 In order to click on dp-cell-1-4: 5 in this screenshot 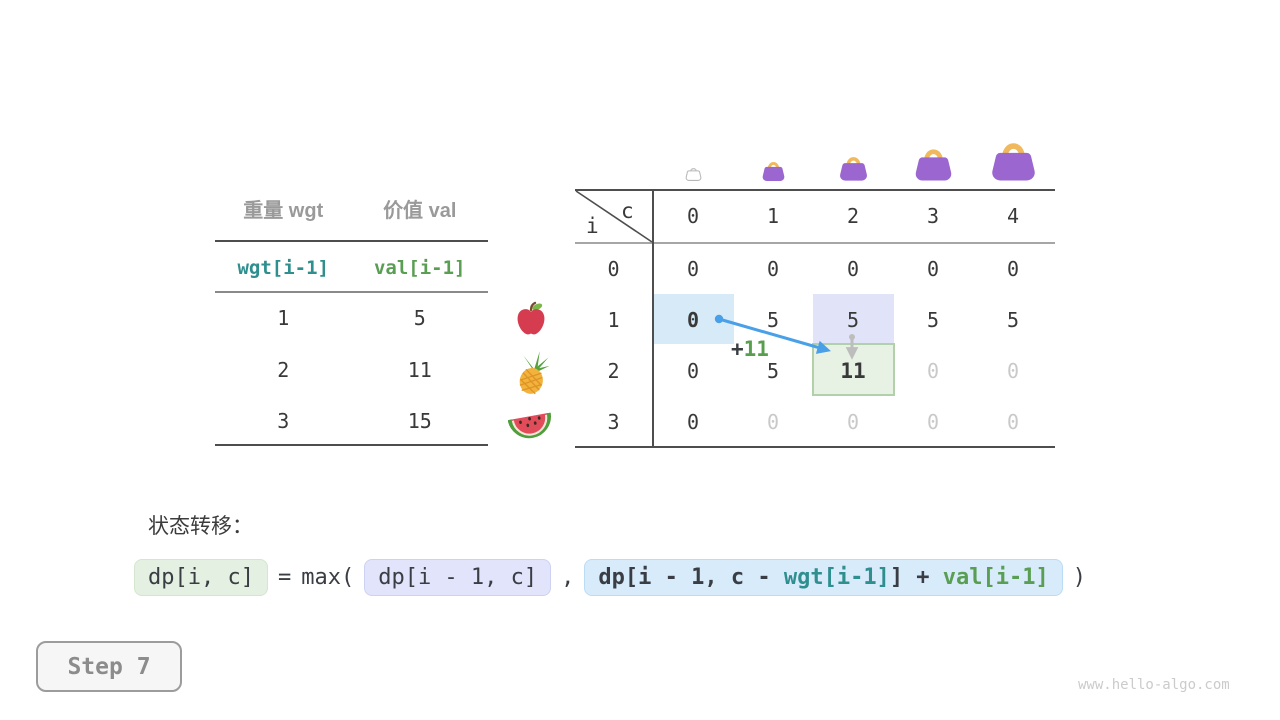, I will do `click(1013, 320)`.